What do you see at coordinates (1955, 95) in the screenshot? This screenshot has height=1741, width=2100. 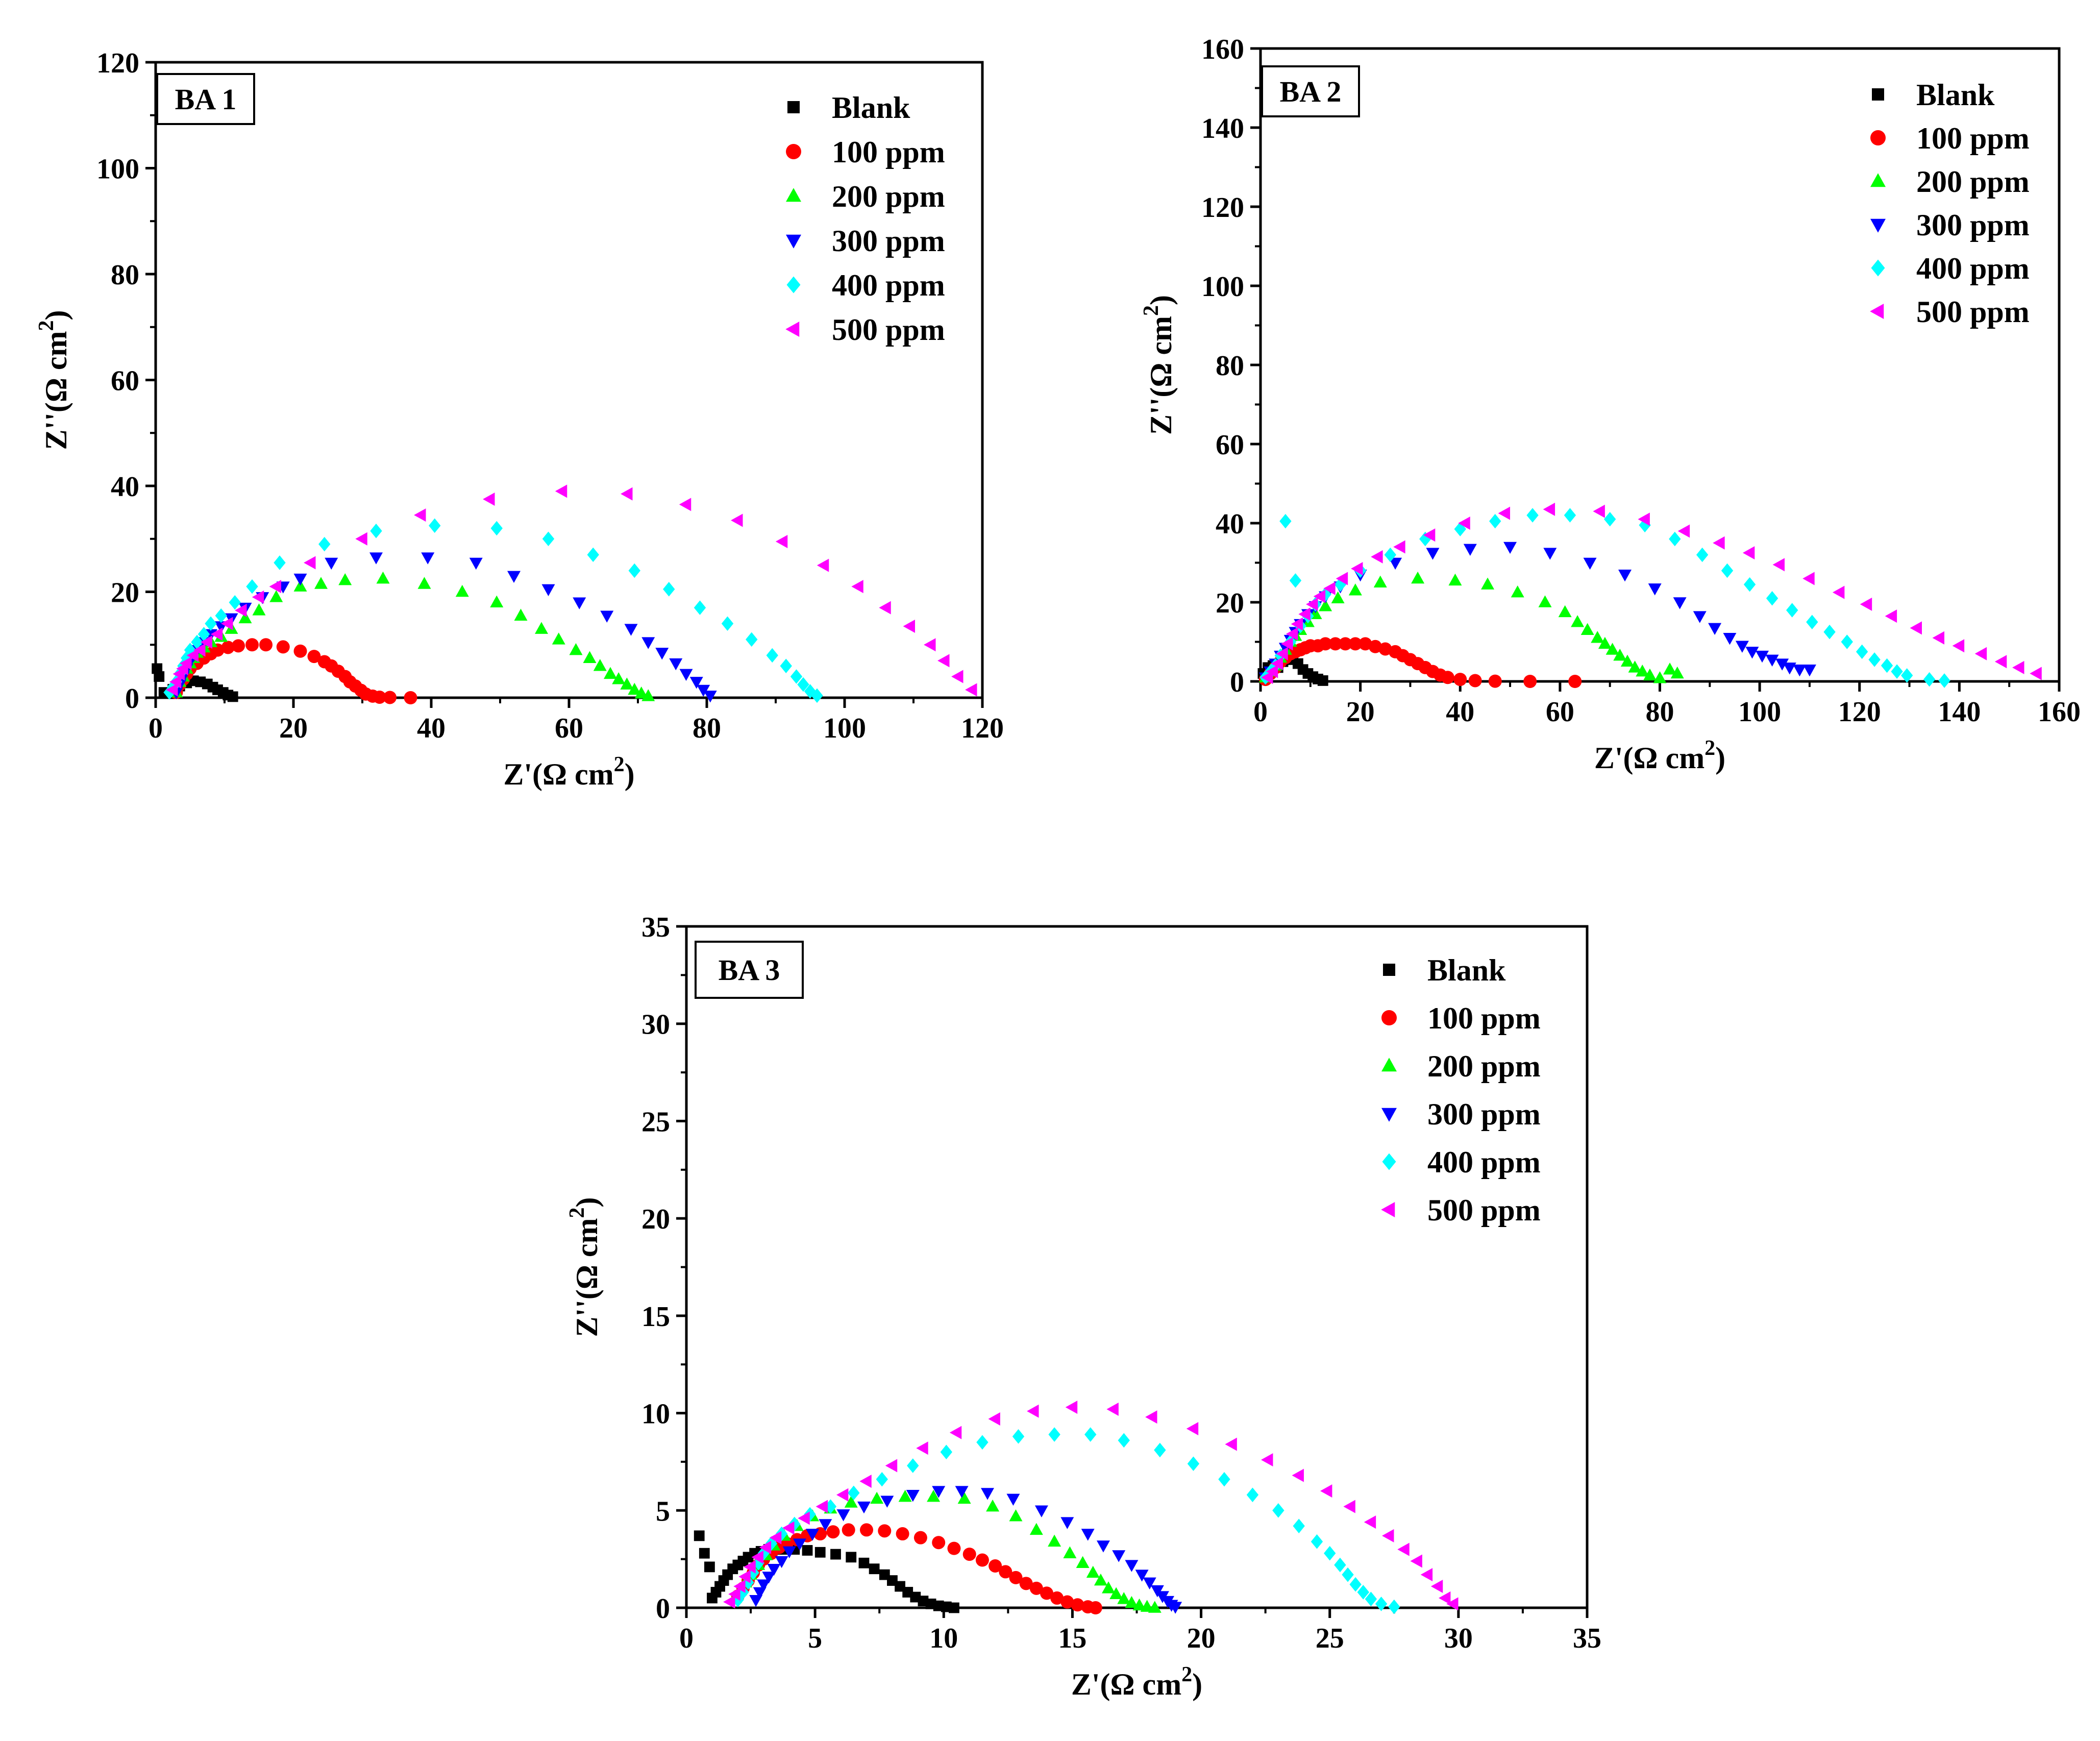 I see `chart-2-legend-label-blank: Blank` at bounding box center [1955, 95].